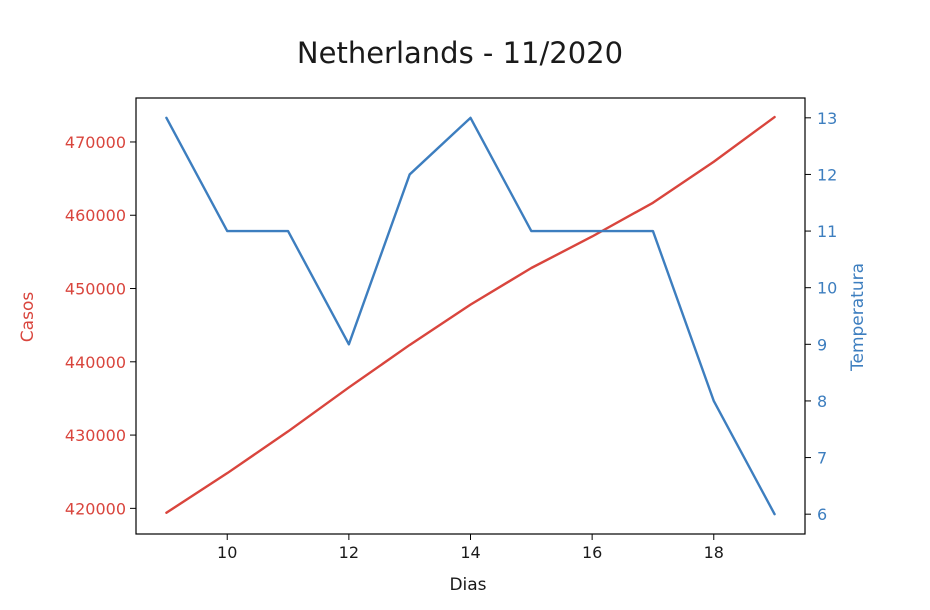  I want to click on x-tick-label: 16, so click(592, 552).